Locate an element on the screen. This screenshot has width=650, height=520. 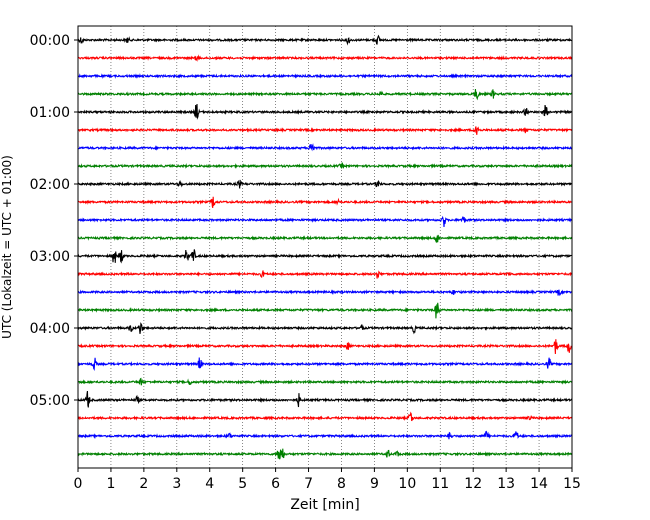
x-tick-label: 7 is located at coordinates (308, 484).